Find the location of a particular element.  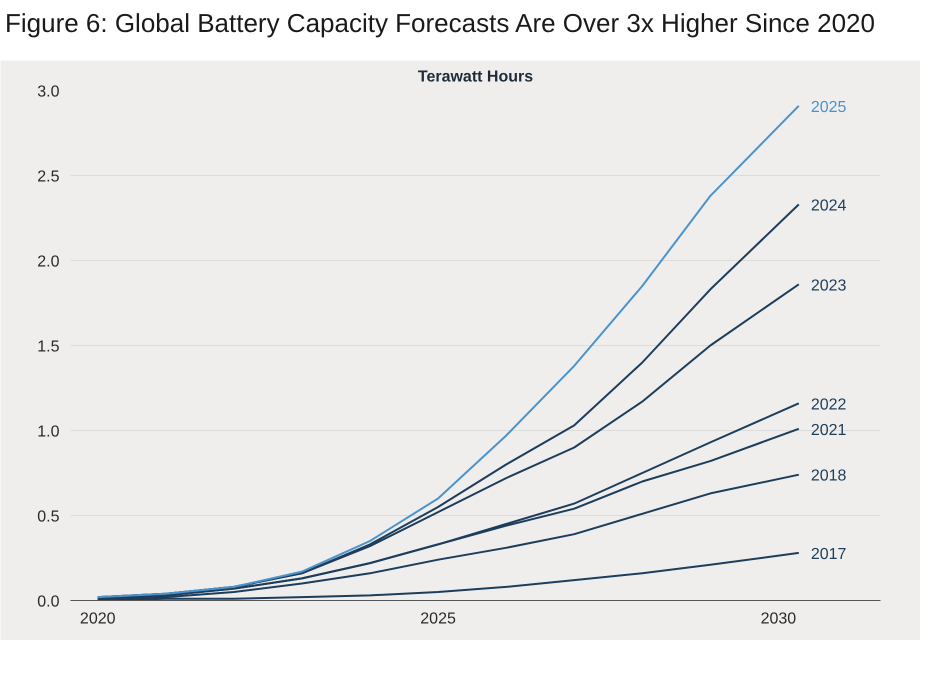

series-label: 2025 is located at coordinates (828, 107).